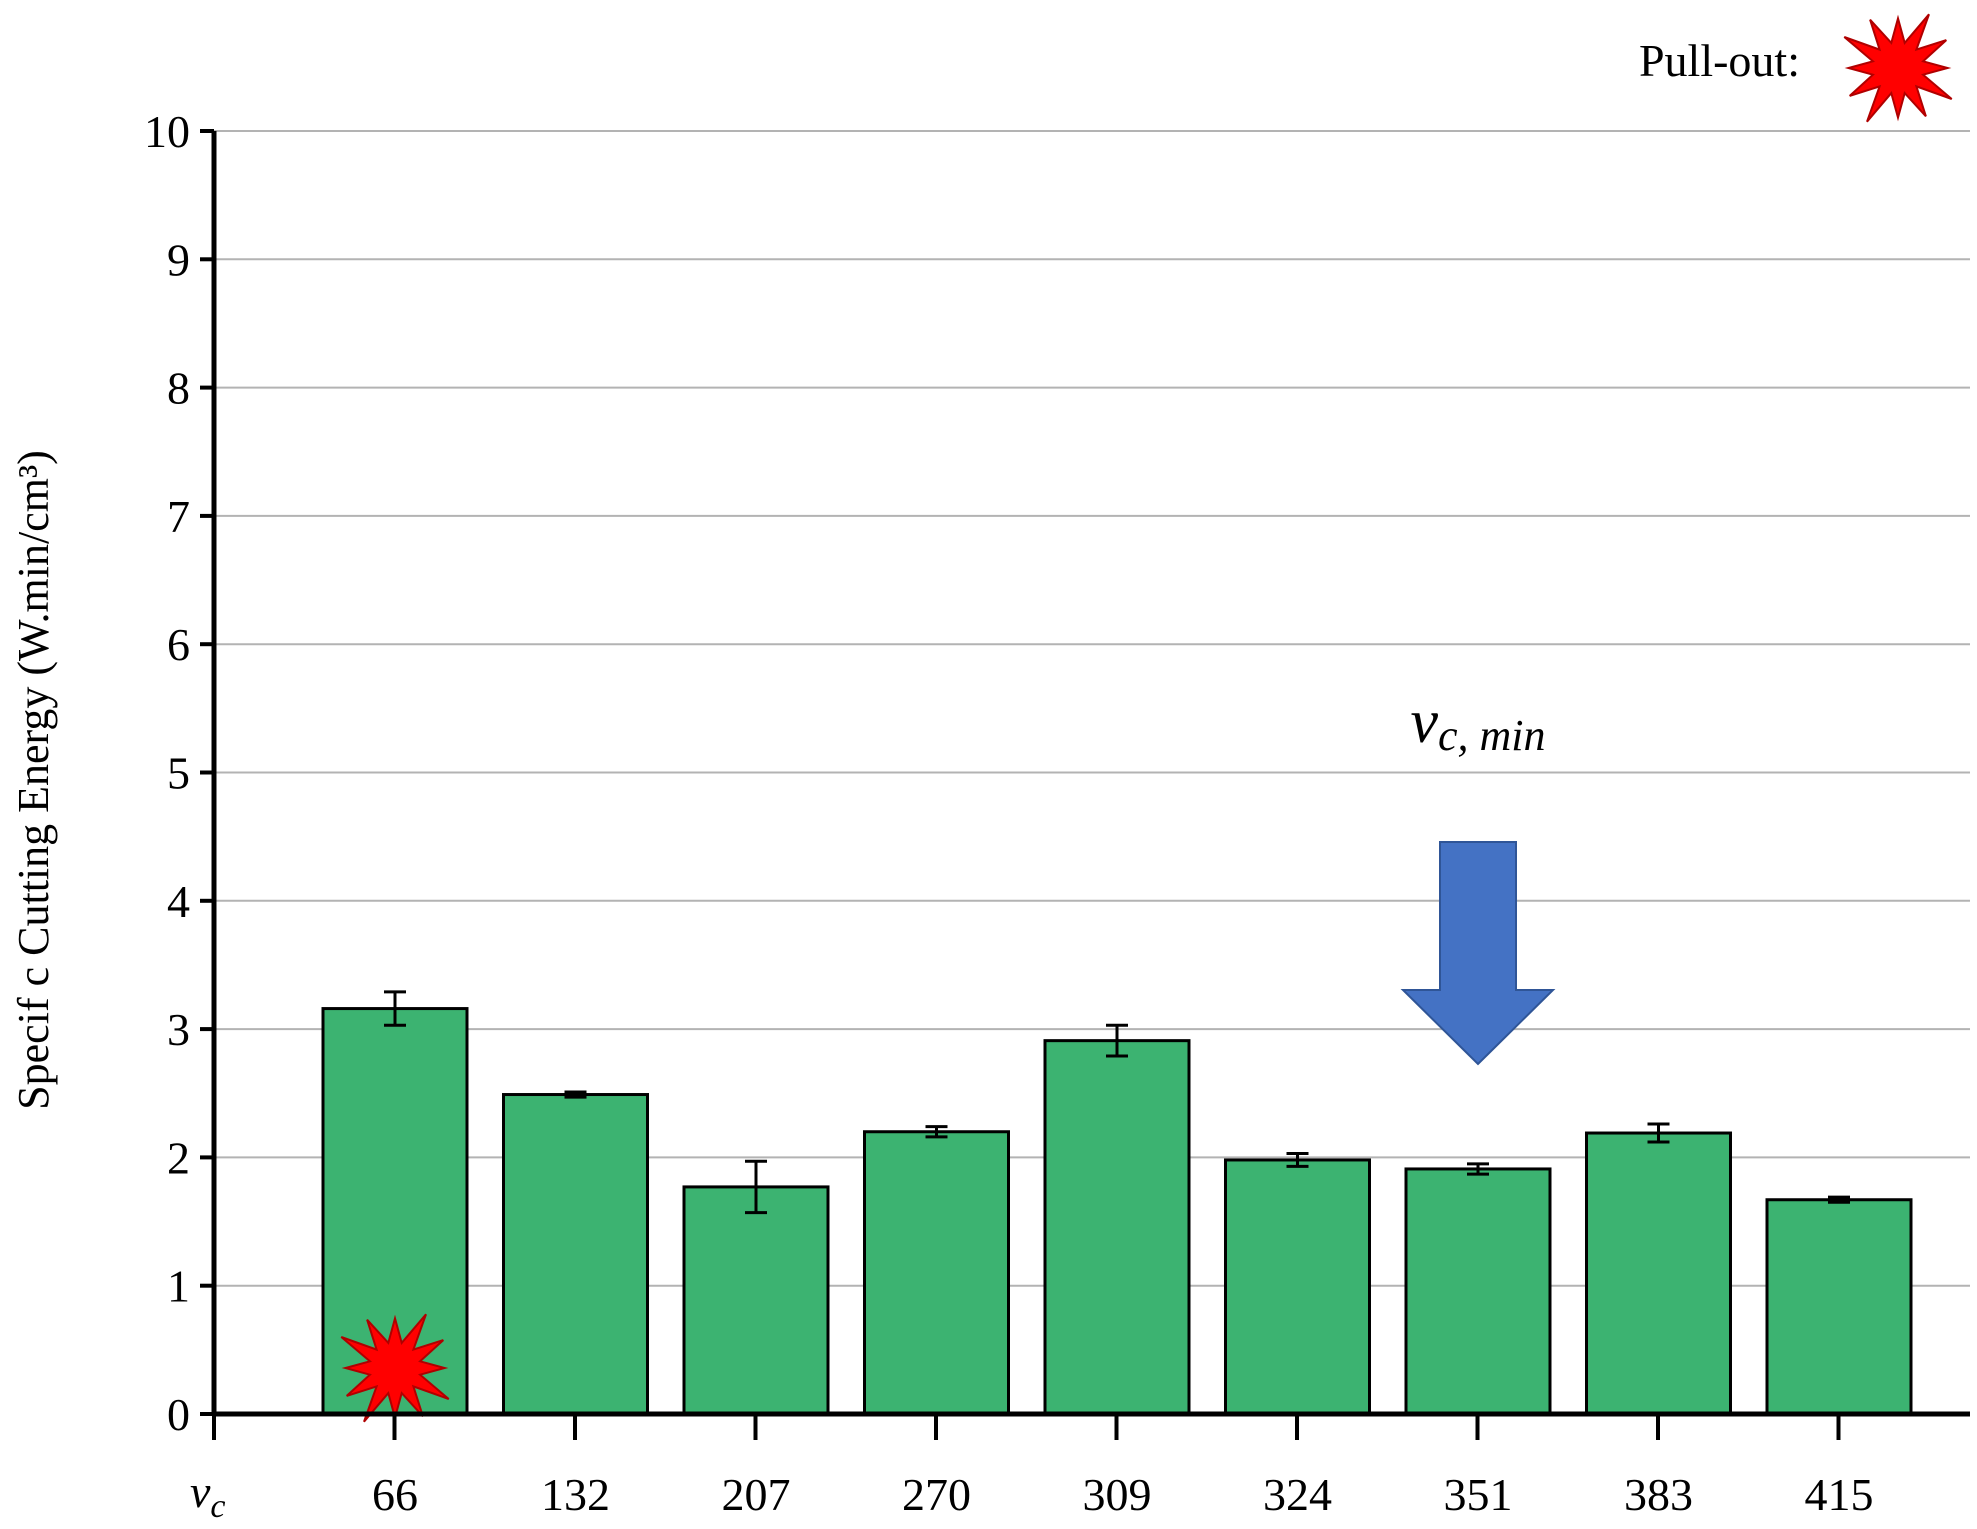 This screenshot has height=1529, width=1977. Describe the element at coordinates (1719, 60) in the screenshot. I see `legend-label: Pull-out:` at that location.